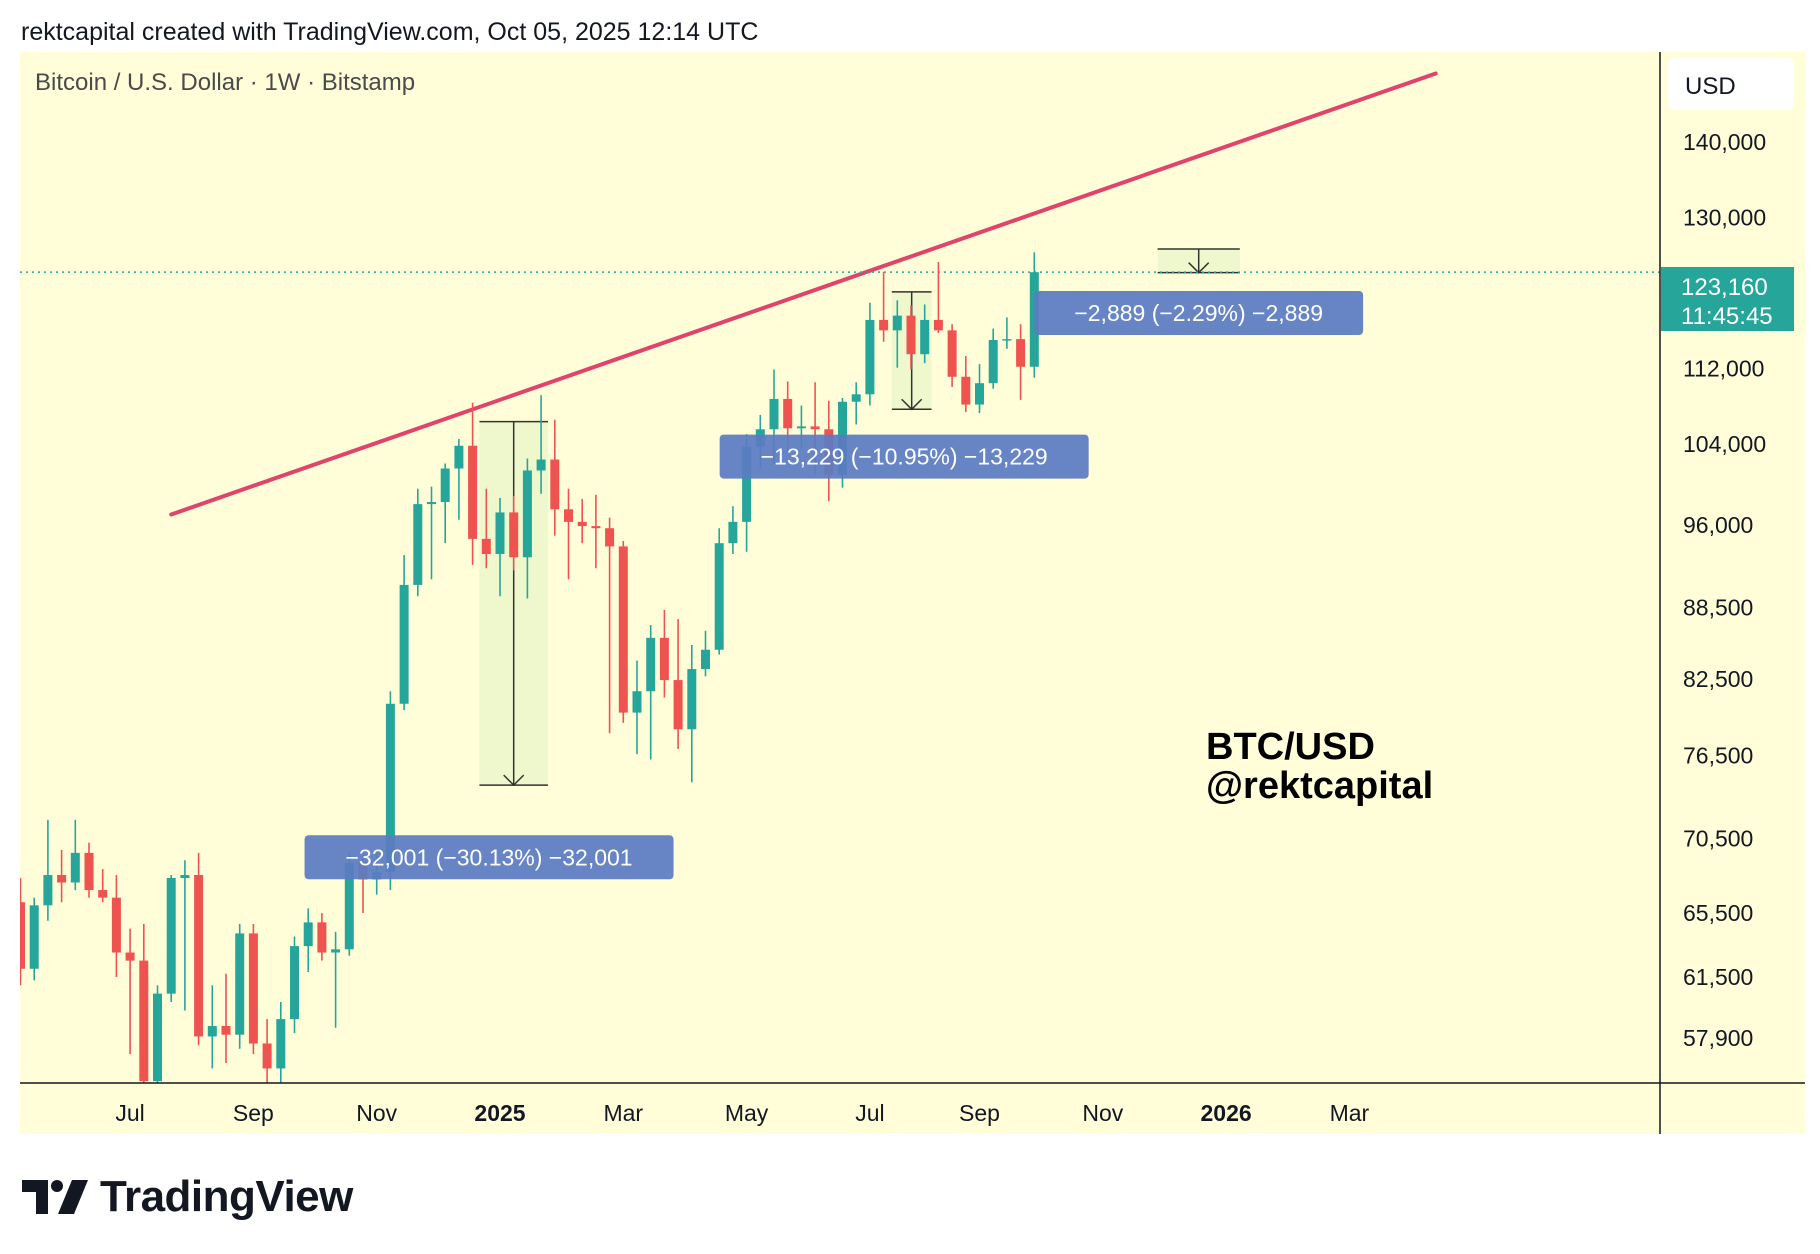 This screenshot has width=1820, height=1254. Describe the element at coordinates (1727, 316) in the screenshot. I see `last-price-countdown: 11:45:45` at that location.